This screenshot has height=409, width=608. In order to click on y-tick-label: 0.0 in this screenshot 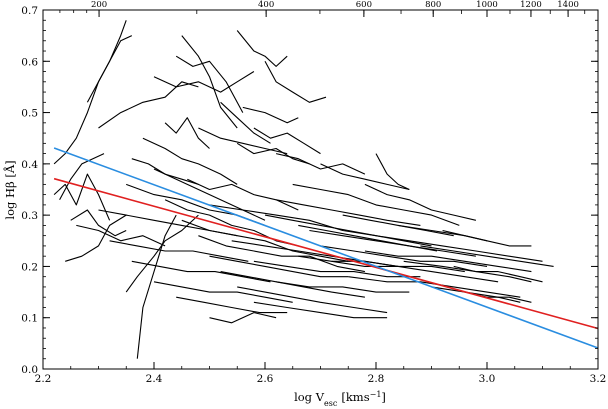, I will do `click(29, 370)`.